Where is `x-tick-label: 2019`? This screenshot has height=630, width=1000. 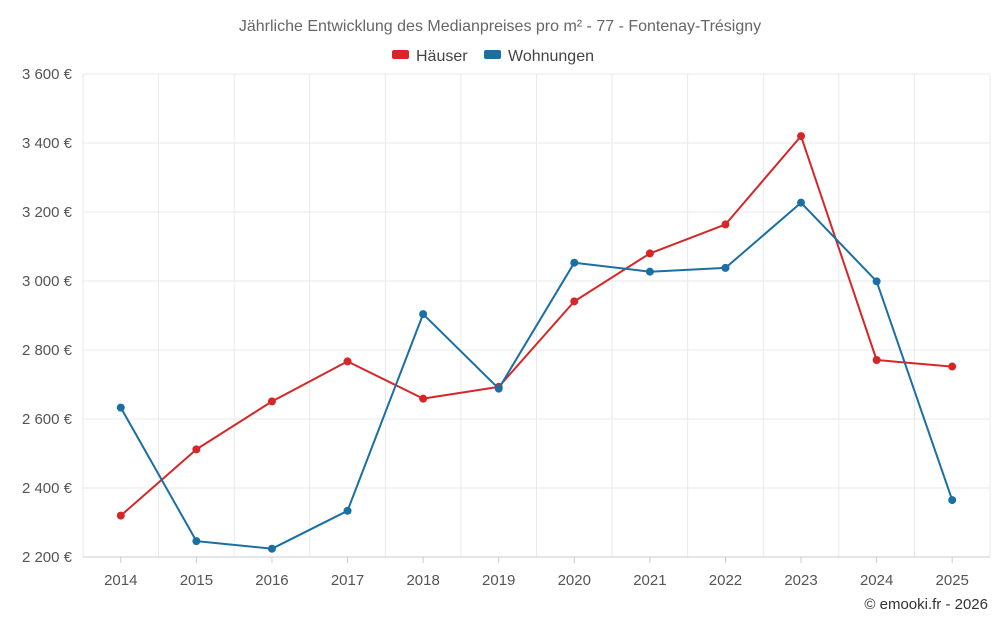 x-tick-label: 2019 is located at coordinates (498, 580).